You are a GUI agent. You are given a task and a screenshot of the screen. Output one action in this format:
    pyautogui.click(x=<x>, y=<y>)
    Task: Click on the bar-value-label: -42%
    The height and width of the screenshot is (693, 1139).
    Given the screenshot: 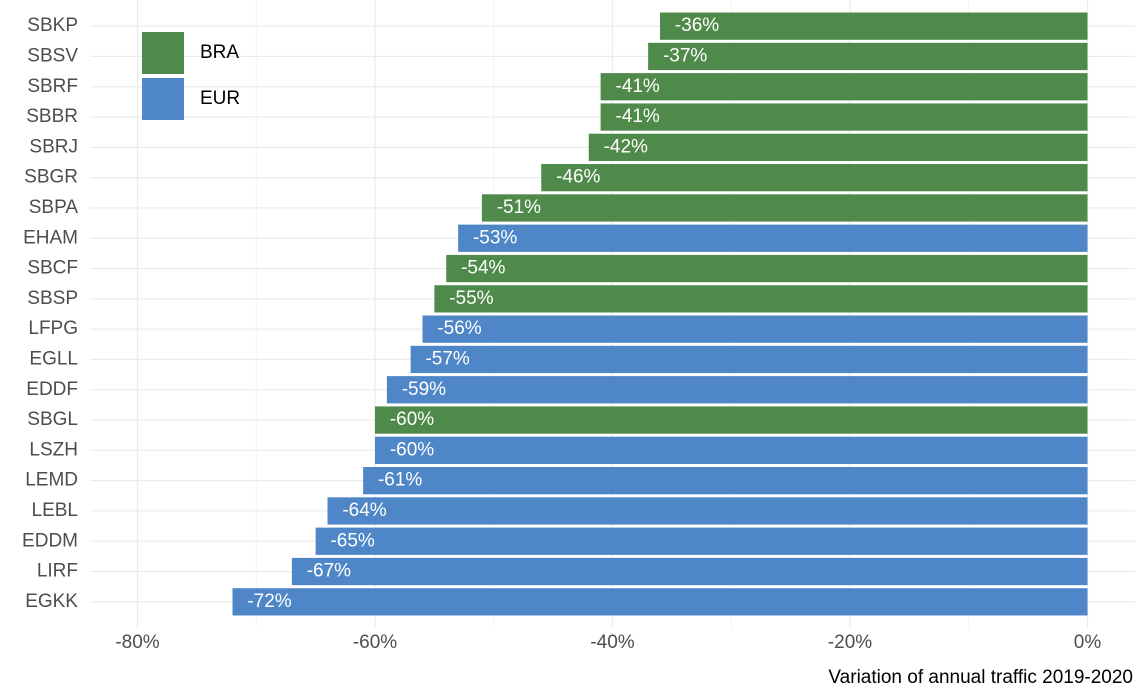 What is the action you would take?
    pyautogui.click(x=626, y=146)
    